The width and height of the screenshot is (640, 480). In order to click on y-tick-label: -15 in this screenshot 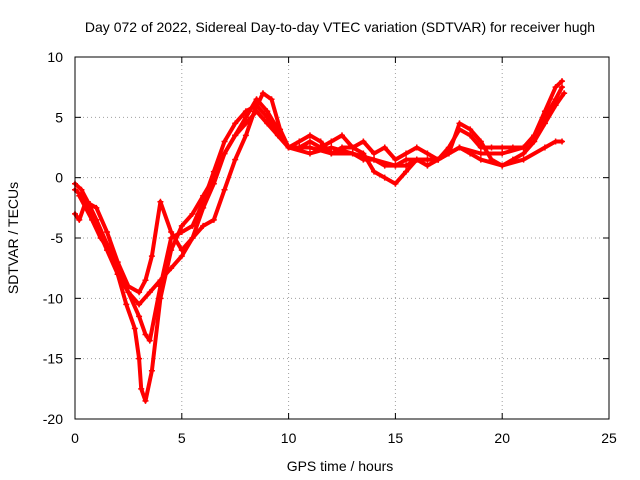, I will do `click(53, 359)`.